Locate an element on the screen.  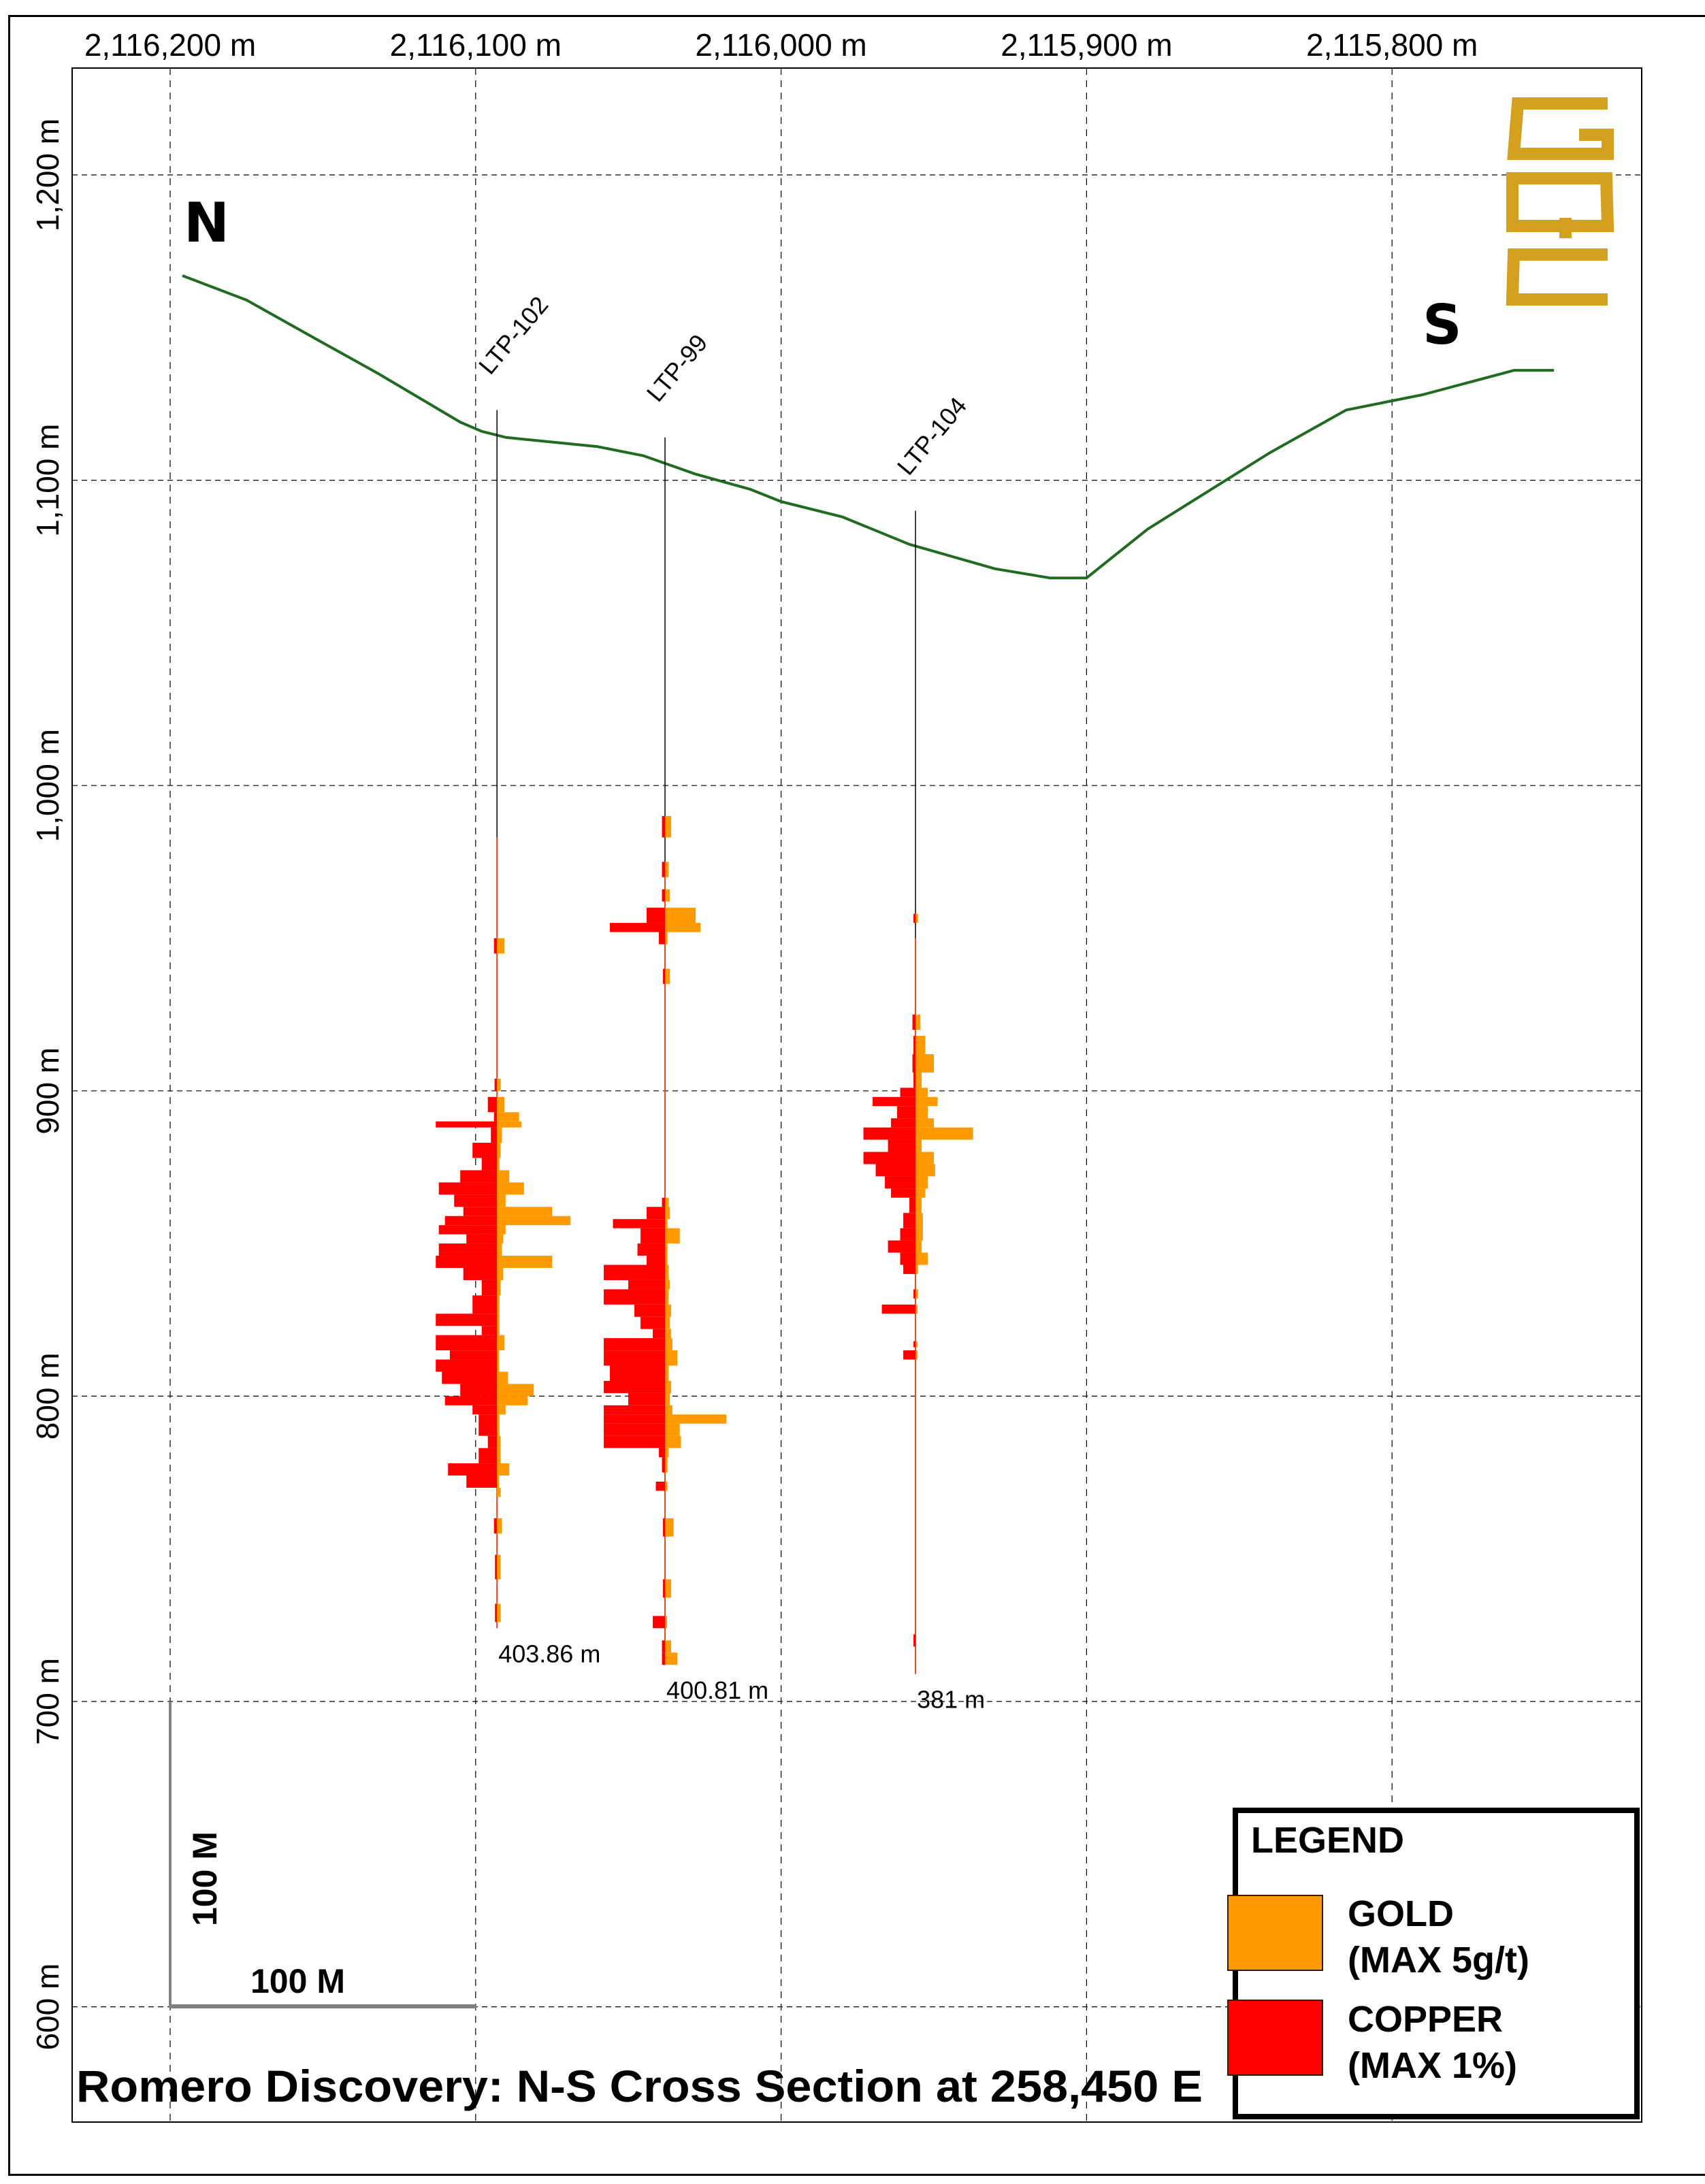
legend-title: LEGEND is located at coordinates (1327, 1841).